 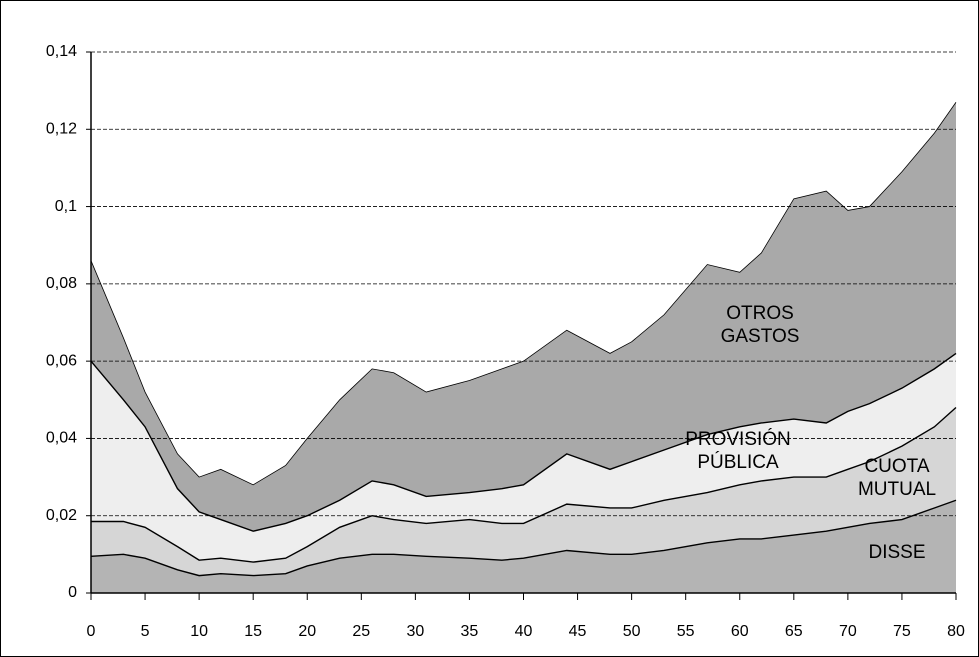 I want to click on x-tick-label: 70, so click(x=848, y=631).